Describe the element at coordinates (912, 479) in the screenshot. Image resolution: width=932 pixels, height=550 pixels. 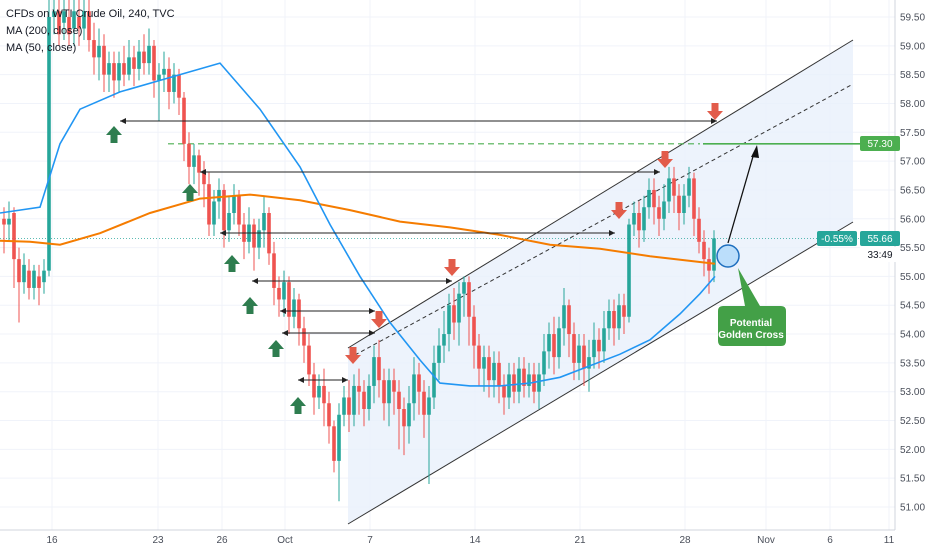
I see `y-tick-label: 51.50` at that location.